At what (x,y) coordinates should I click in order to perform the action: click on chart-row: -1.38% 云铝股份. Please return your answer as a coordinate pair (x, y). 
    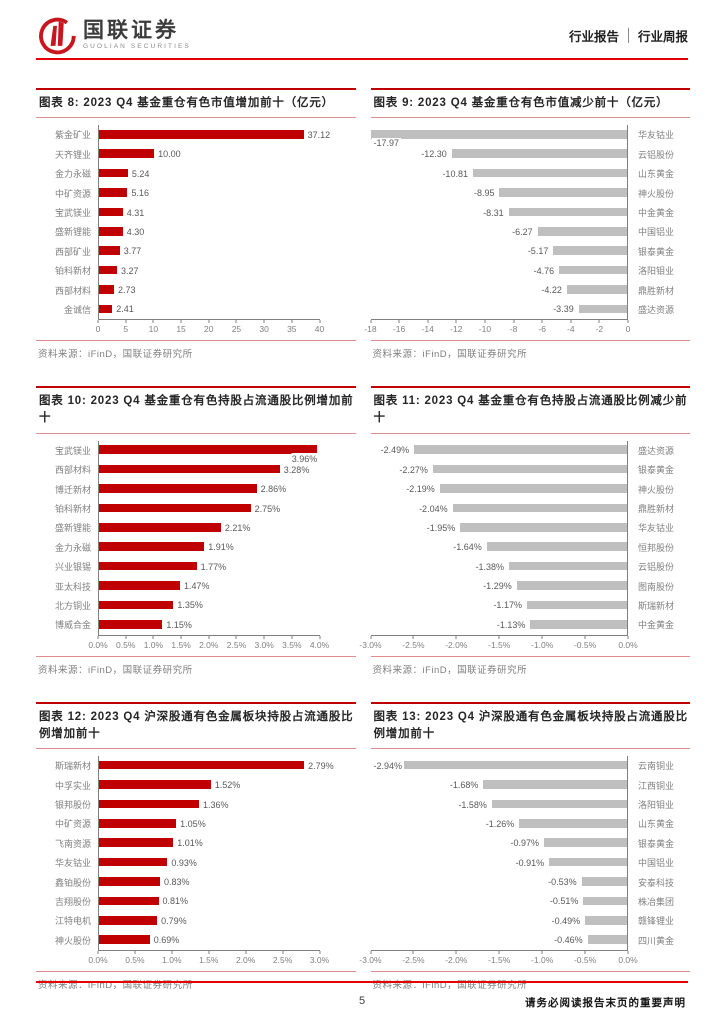
    Looking at the image, I should click on (531, 567).